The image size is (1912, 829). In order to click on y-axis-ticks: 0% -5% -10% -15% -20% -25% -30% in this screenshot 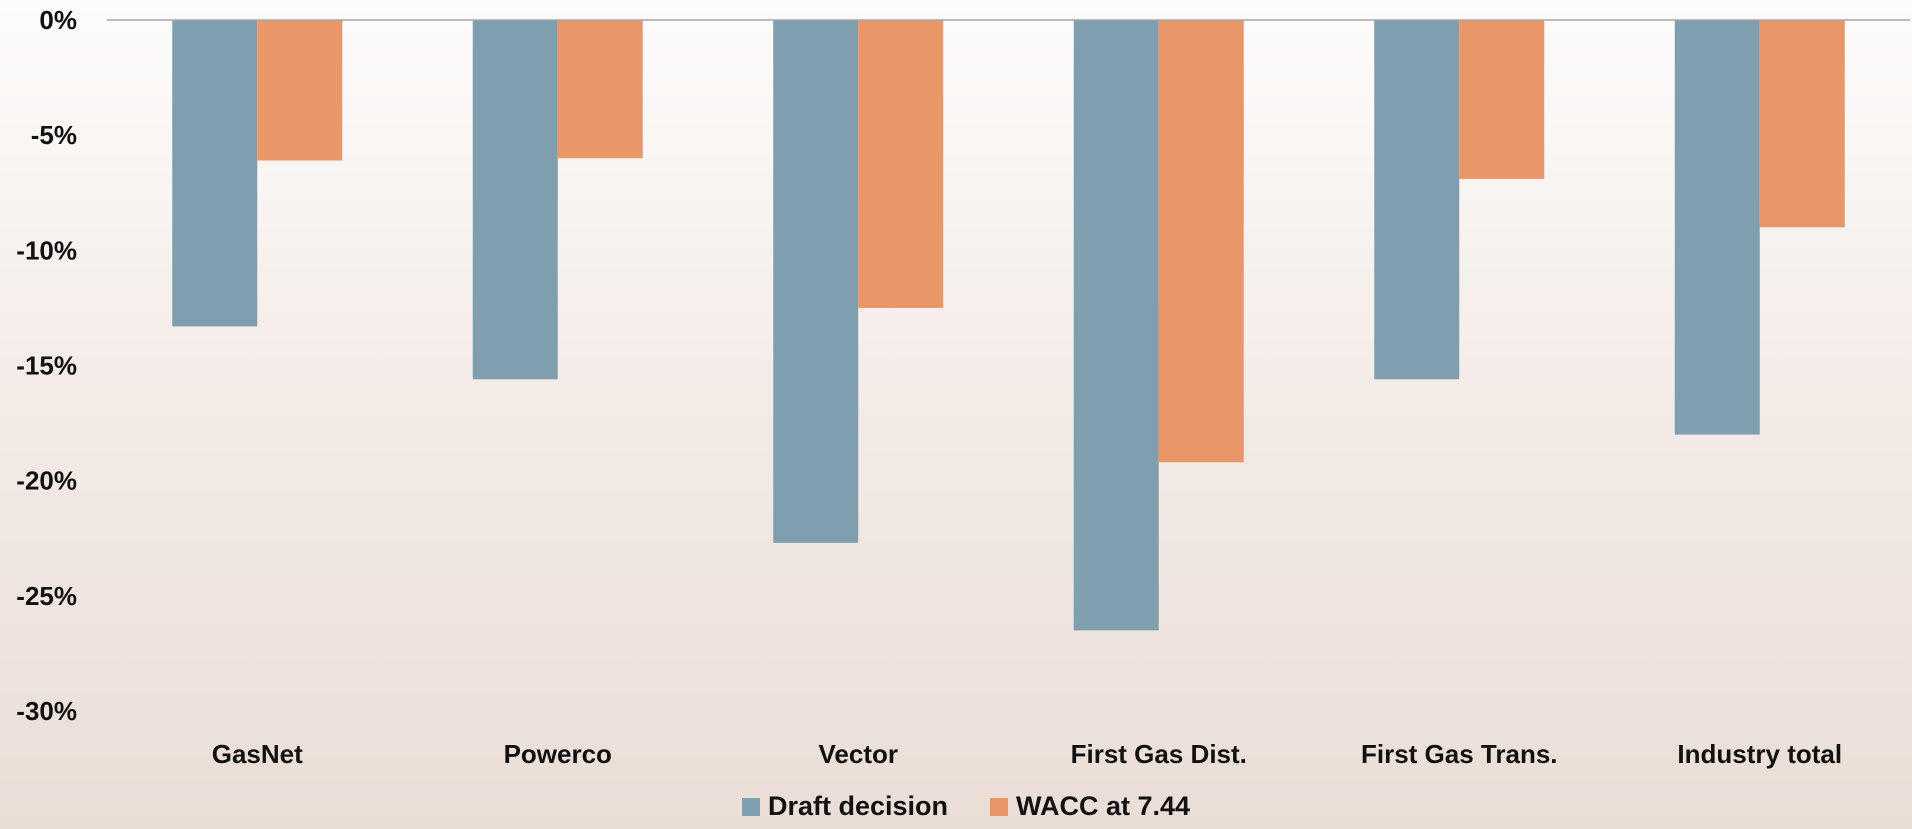, I will do `click(46, 365)`.